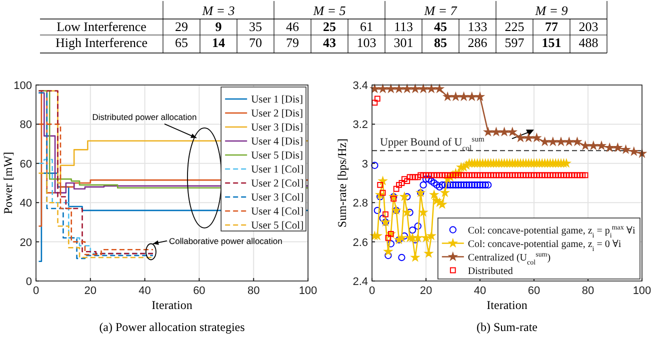  I want to click on legend-label: User 3 [Dis], so click(277, 128).